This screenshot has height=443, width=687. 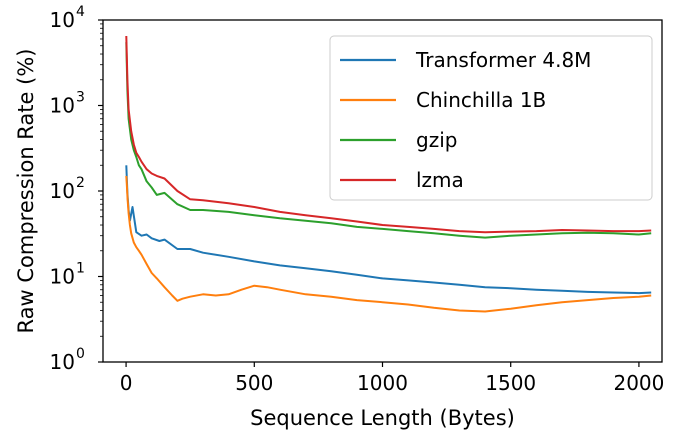 I want to click on x-axis-title: Sequence Length (Bytes), so click(x=382, y=418).